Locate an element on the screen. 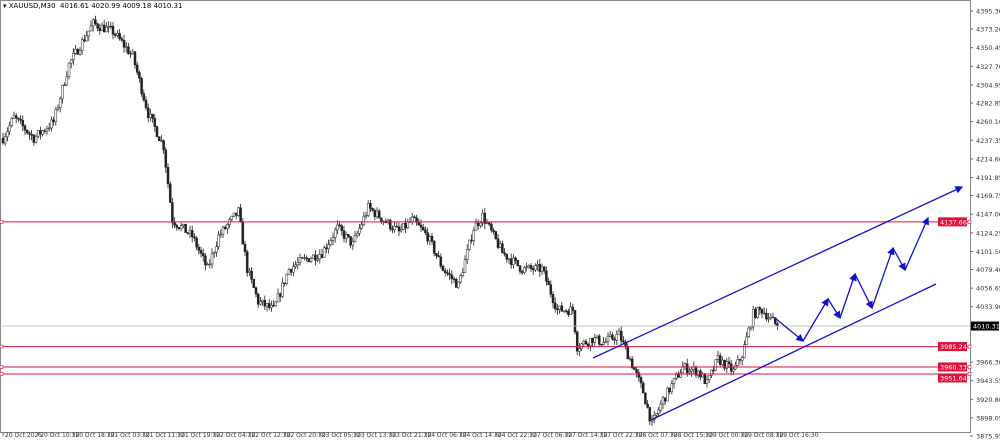 The image size is (1000, 440). x-tick-label: 29 Oct 16:30 is located at coordinates (798, 435).